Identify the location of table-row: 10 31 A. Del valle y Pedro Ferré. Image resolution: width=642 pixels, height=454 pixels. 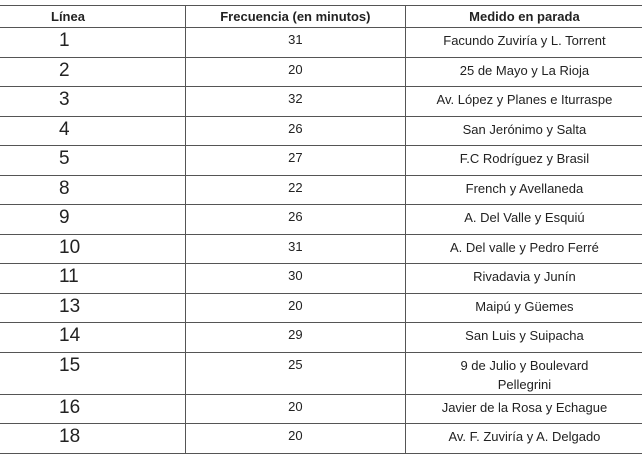
(321, 248).